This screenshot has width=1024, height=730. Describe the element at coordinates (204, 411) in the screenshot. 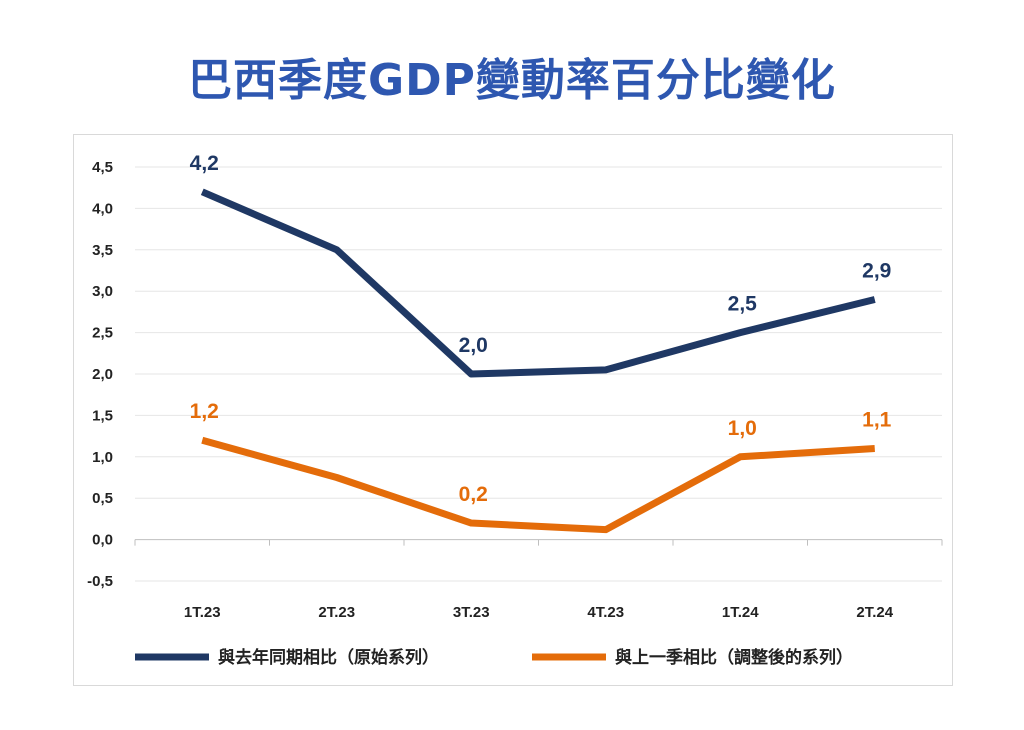

I see `data-label: 1,2` at that location.